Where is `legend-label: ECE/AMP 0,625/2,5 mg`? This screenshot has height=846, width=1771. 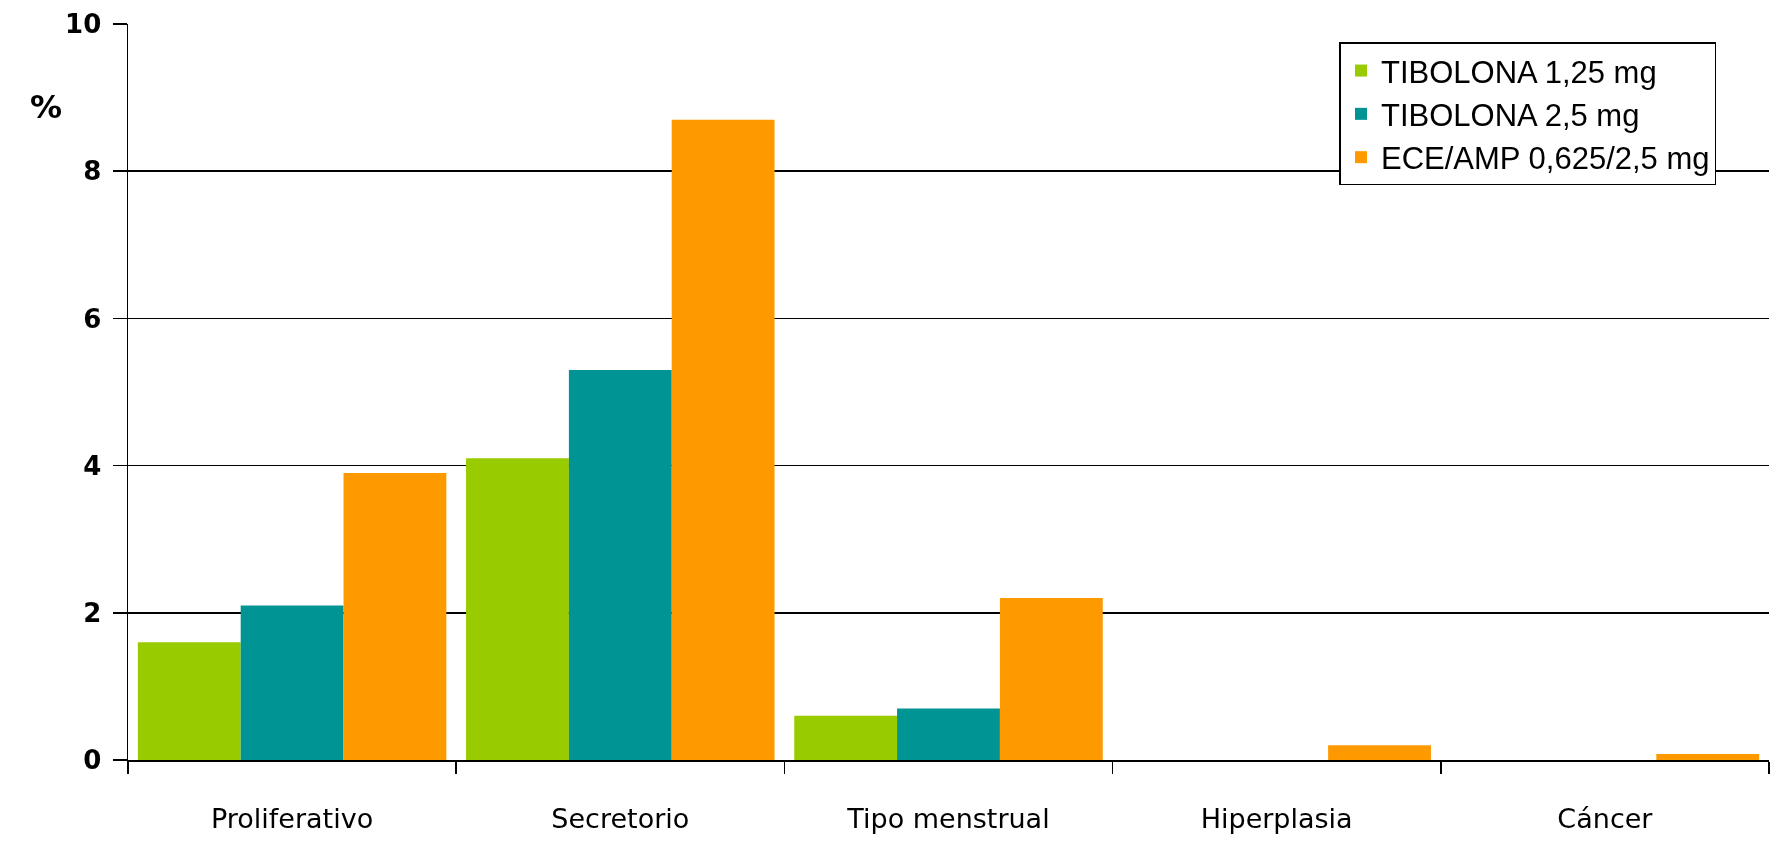
legend-label: ECE/AMP 0,625/2,5 mg is located at coordinates (1545, 159).